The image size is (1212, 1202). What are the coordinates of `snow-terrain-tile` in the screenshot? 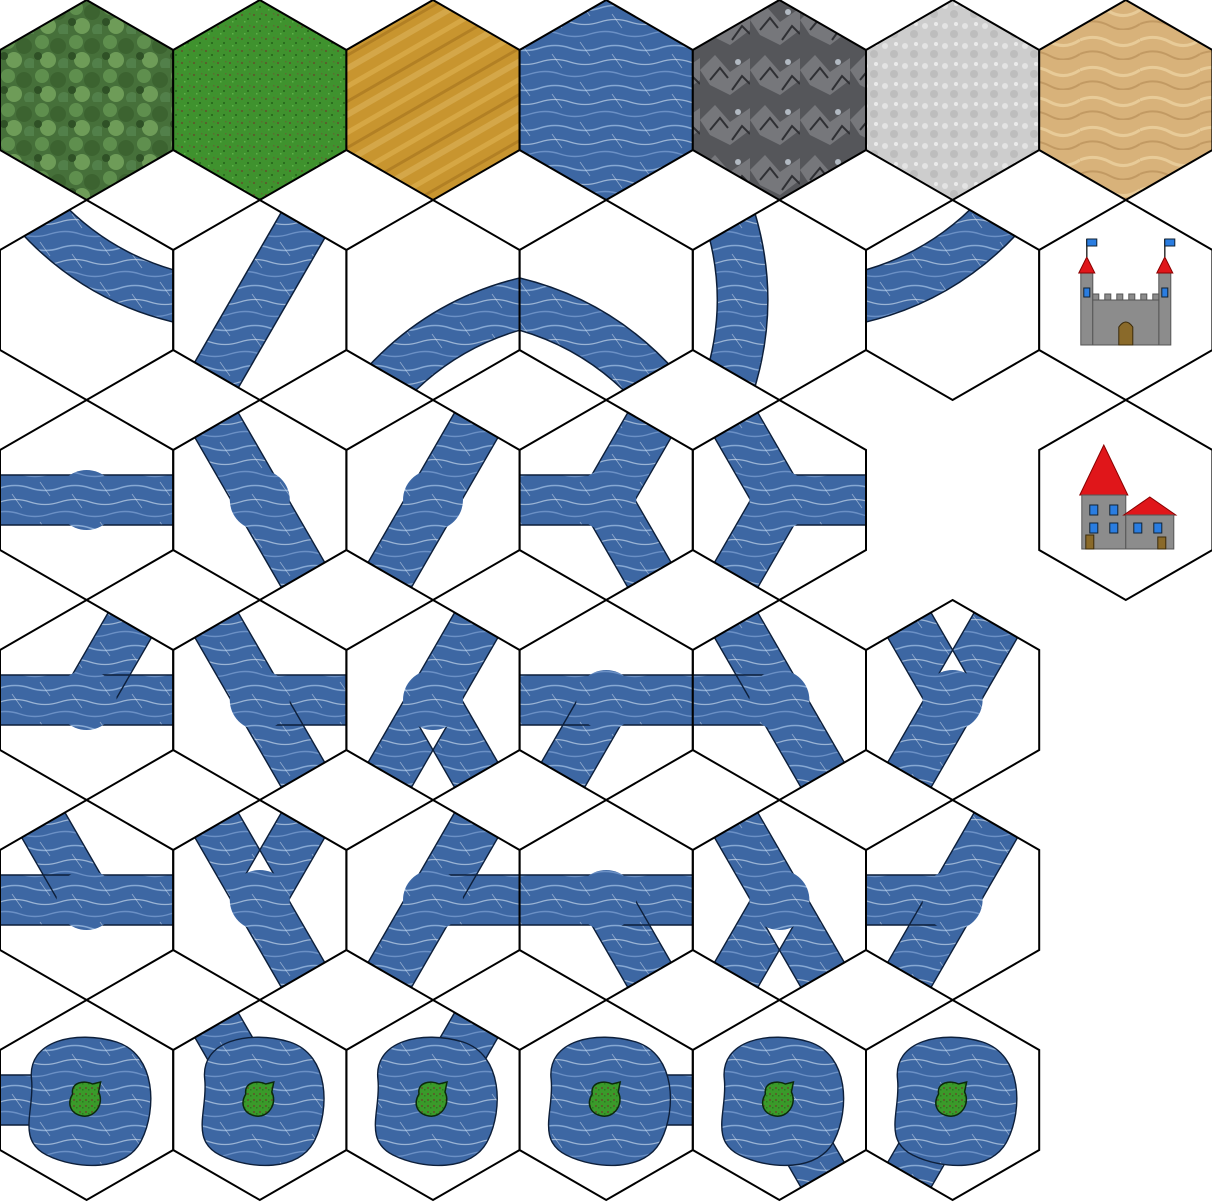 It's located at (953, 101).